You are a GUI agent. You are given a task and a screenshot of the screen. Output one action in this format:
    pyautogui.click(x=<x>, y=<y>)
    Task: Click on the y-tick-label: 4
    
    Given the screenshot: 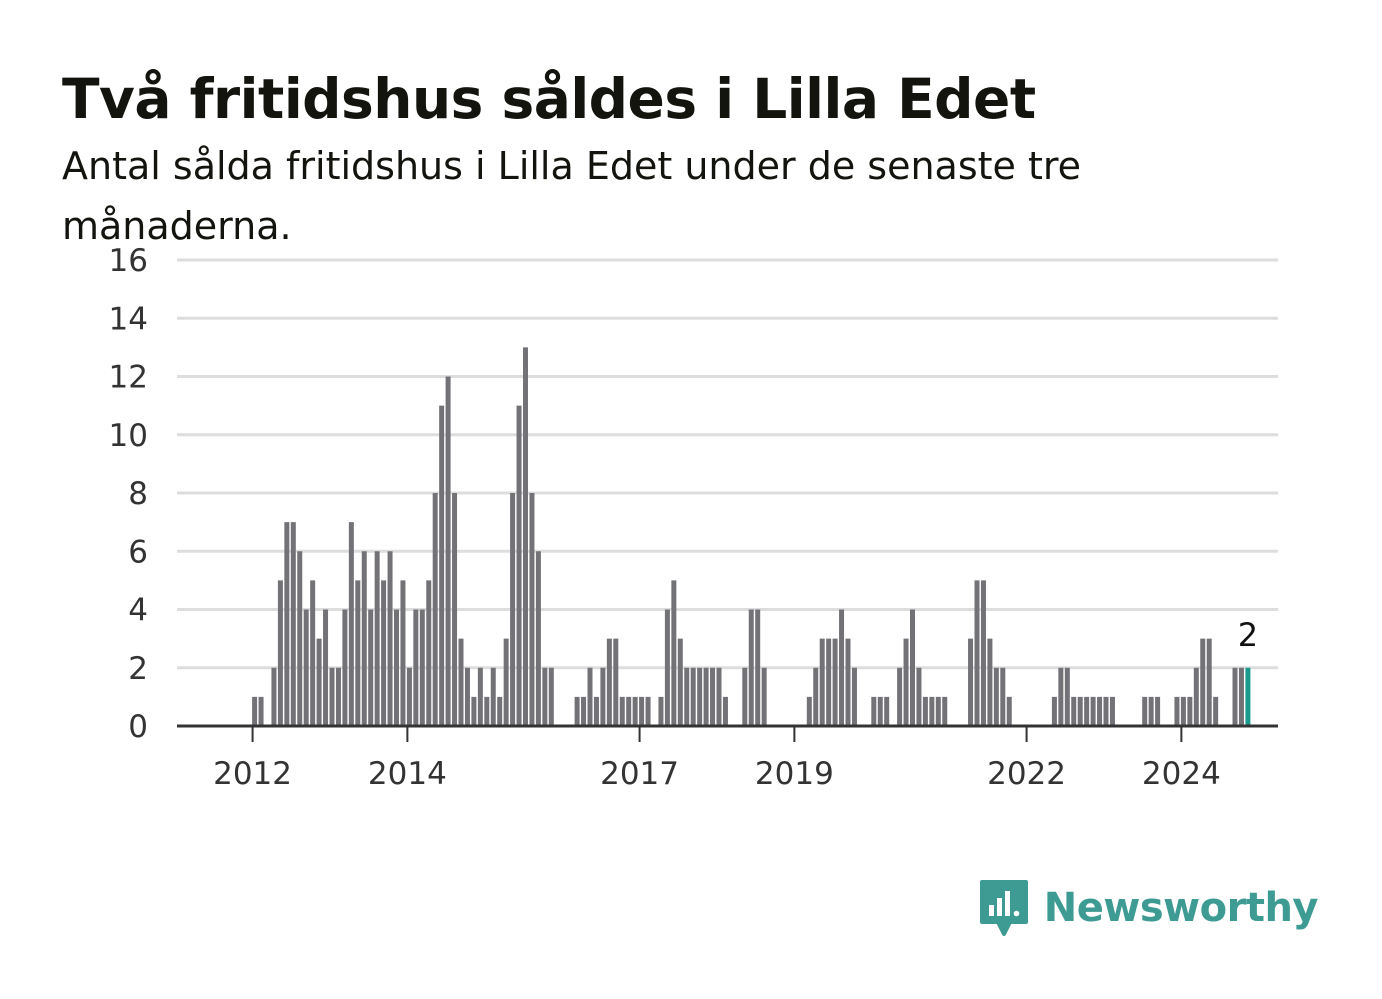 What is the action you would take?
    pyautogui.click(x=138, y=611)
    